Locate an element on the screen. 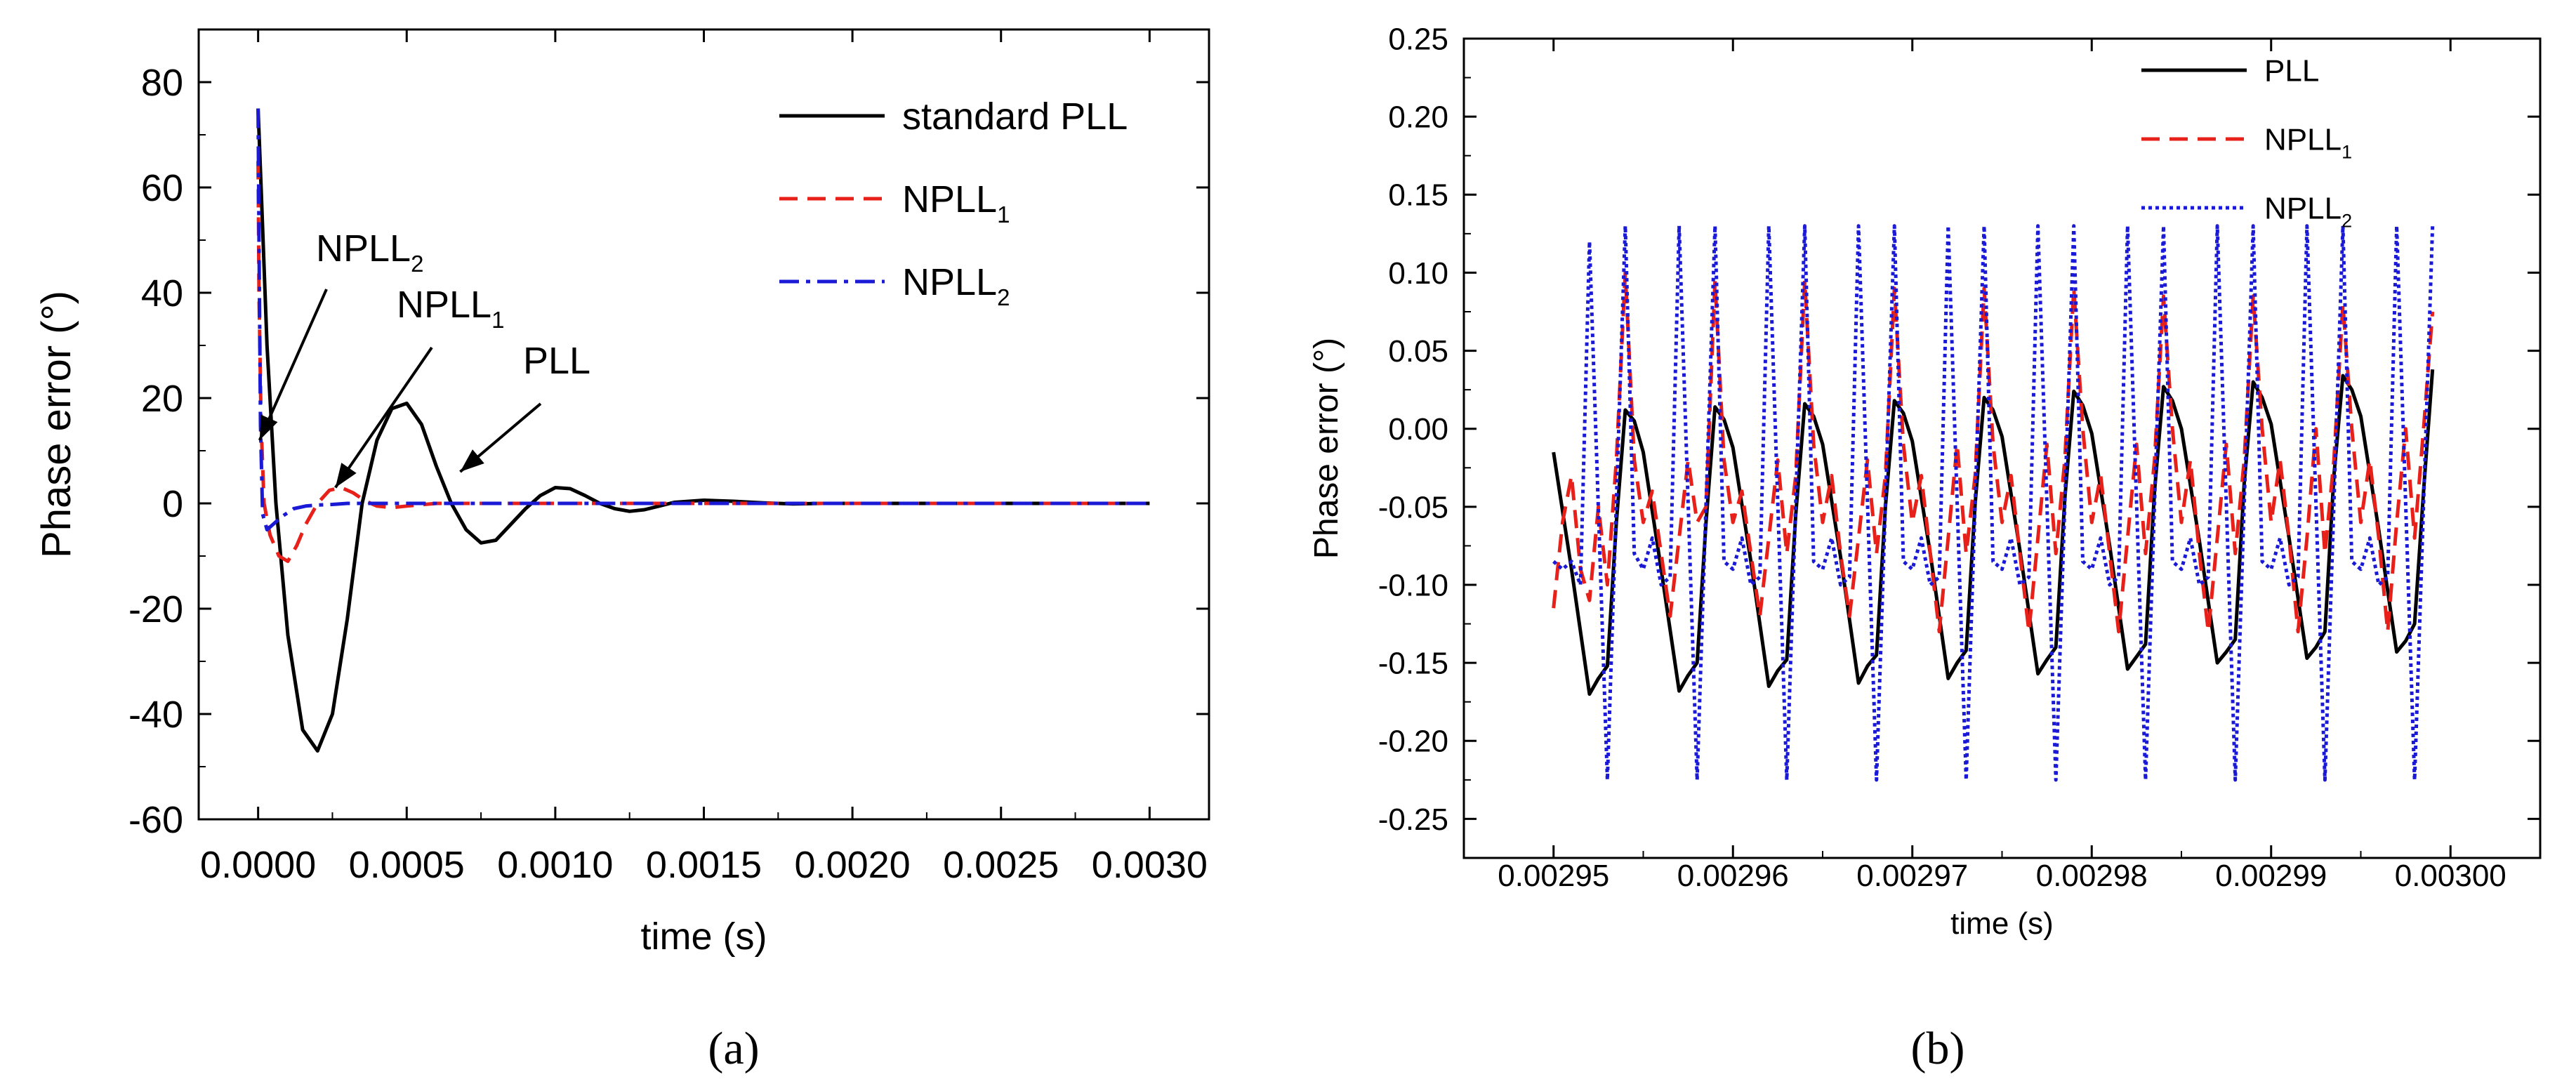 The height and width of the screenshot is (1084, 2576). y-tick-label: 0 is located at coordinates (172, 504).